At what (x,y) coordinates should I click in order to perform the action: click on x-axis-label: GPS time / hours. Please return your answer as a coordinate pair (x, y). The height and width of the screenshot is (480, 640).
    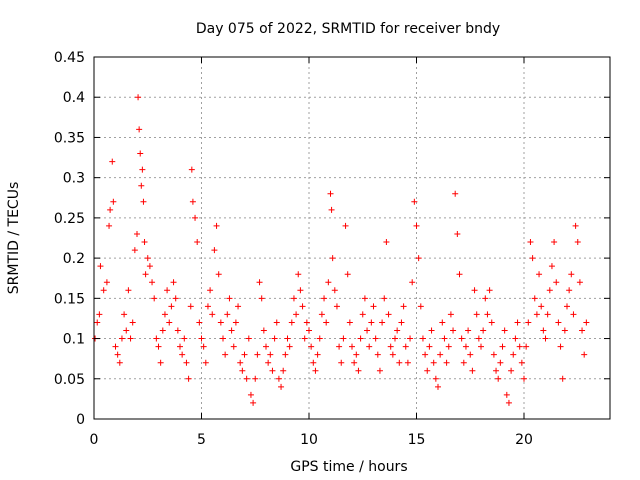
    Looking at the image, I should click on (348, 467).